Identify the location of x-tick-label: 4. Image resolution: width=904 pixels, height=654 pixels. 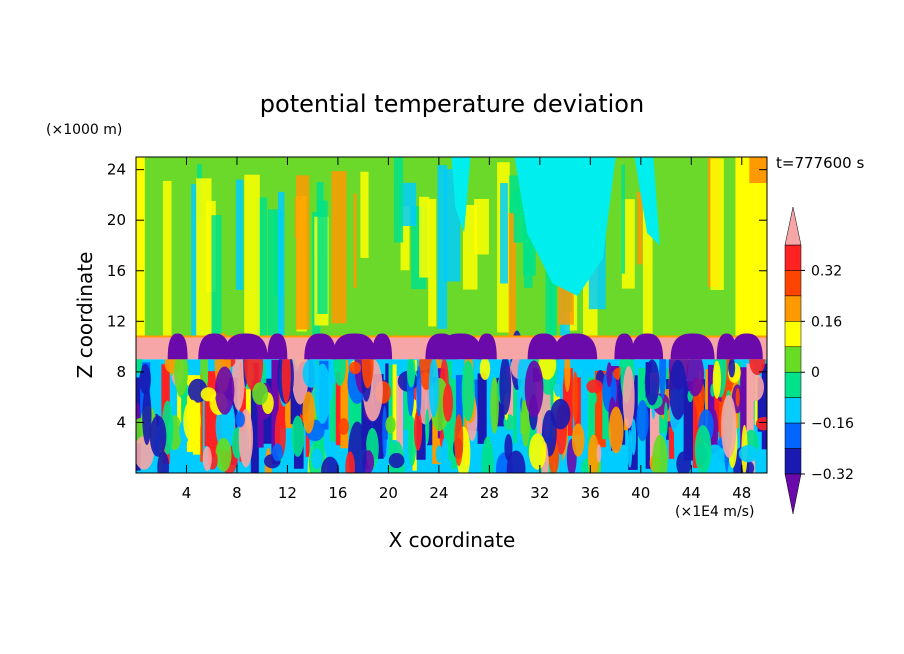
(187, 493).